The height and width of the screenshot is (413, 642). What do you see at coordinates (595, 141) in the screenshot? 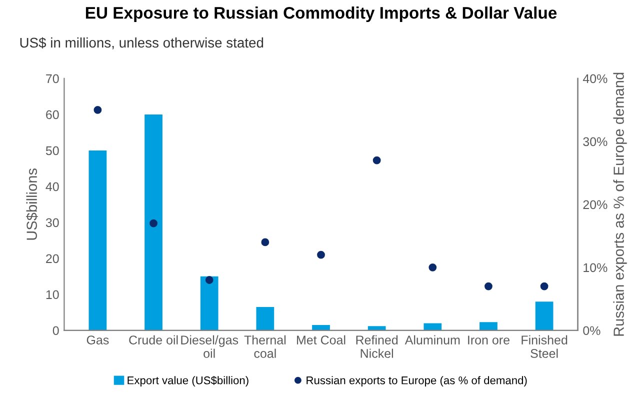
I see `y2-tick-label: 30%` at bounding box center [595, 141].